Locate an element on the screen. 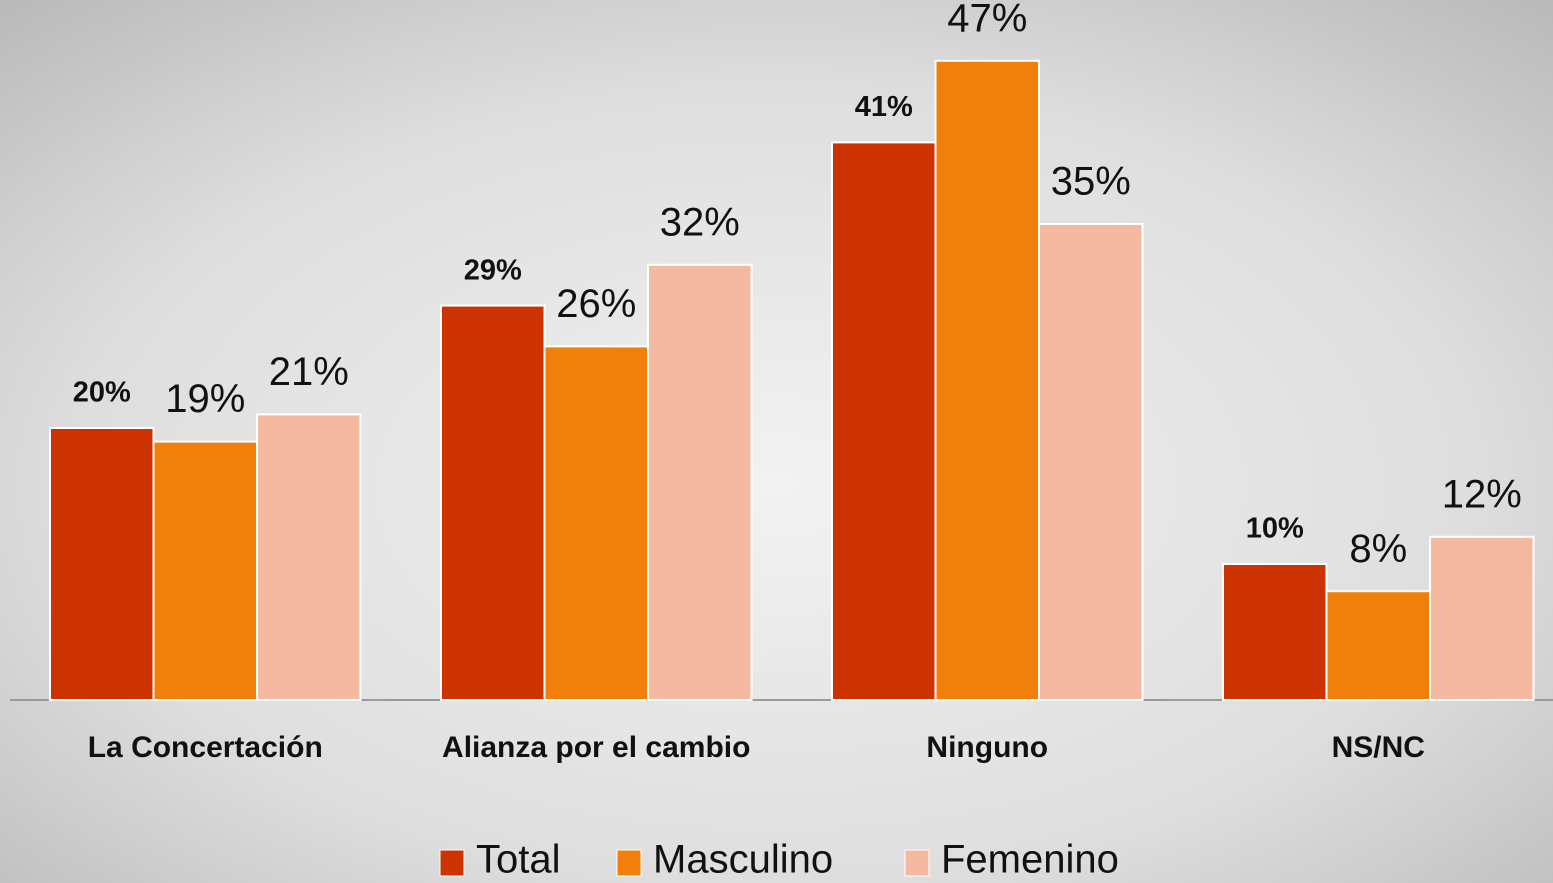 This screenshot has width=1553, height=883. legend-label: Femenino is located at coordinates (1030, 860).